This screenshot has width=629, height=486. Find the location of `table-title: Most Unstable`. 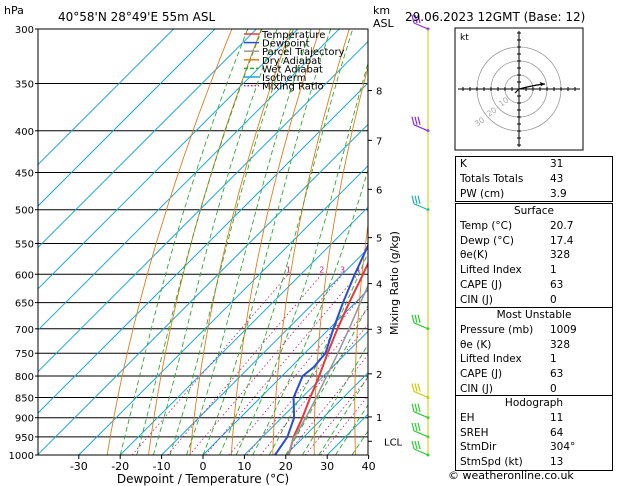

table-title: Most Unstable is located at coordinates (534, 315).